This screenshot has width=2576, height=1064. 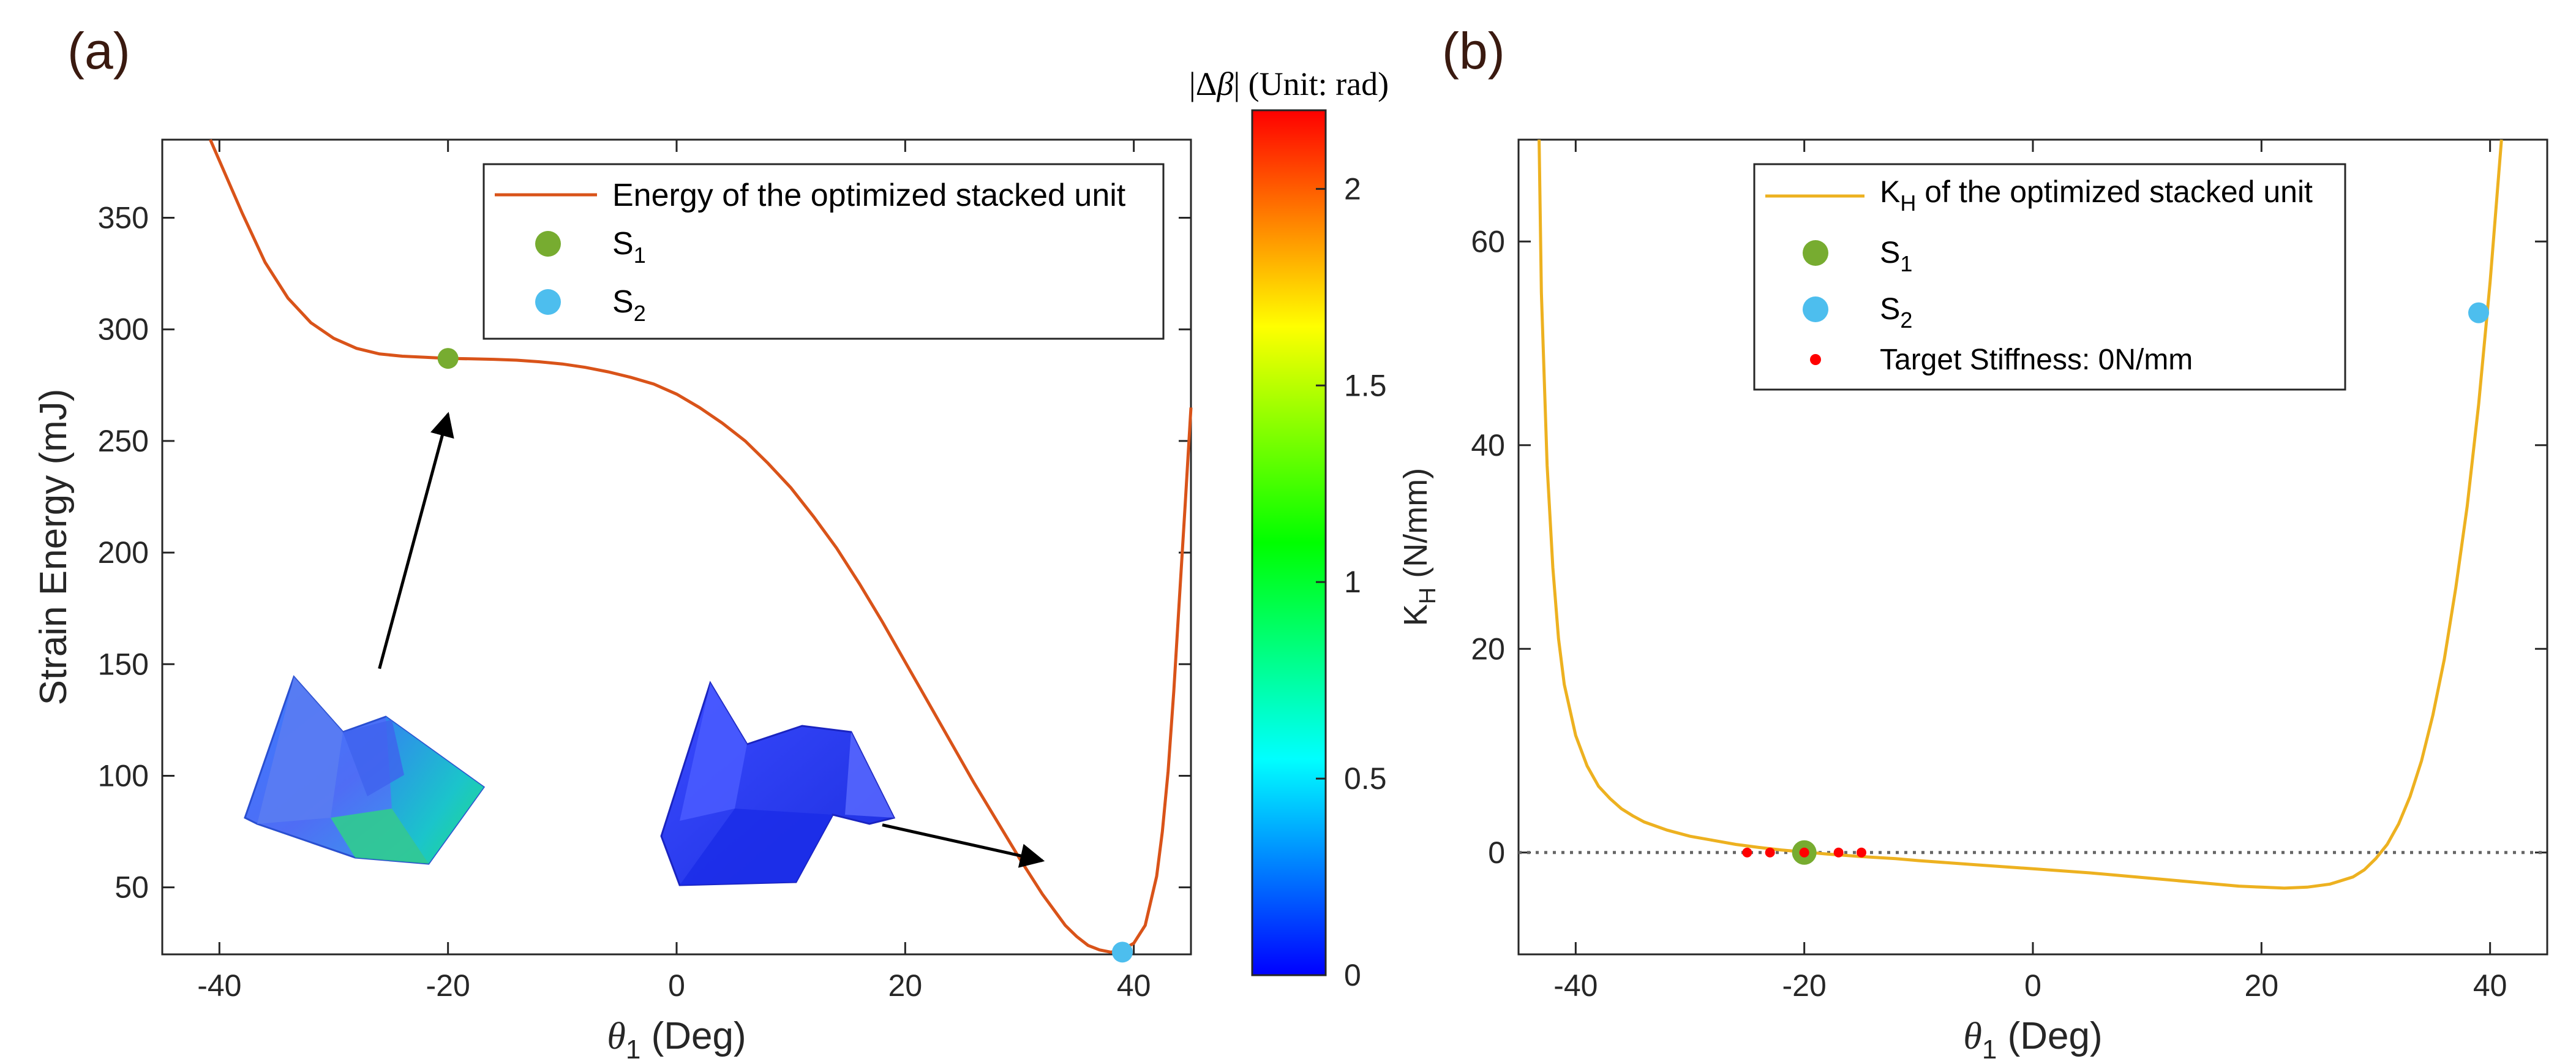 What do you see at coordinates (1311, 84) in the screenshot?
I see `colorbar-title-post: | (Unit: rad)` at bounding box center [1311, 84].